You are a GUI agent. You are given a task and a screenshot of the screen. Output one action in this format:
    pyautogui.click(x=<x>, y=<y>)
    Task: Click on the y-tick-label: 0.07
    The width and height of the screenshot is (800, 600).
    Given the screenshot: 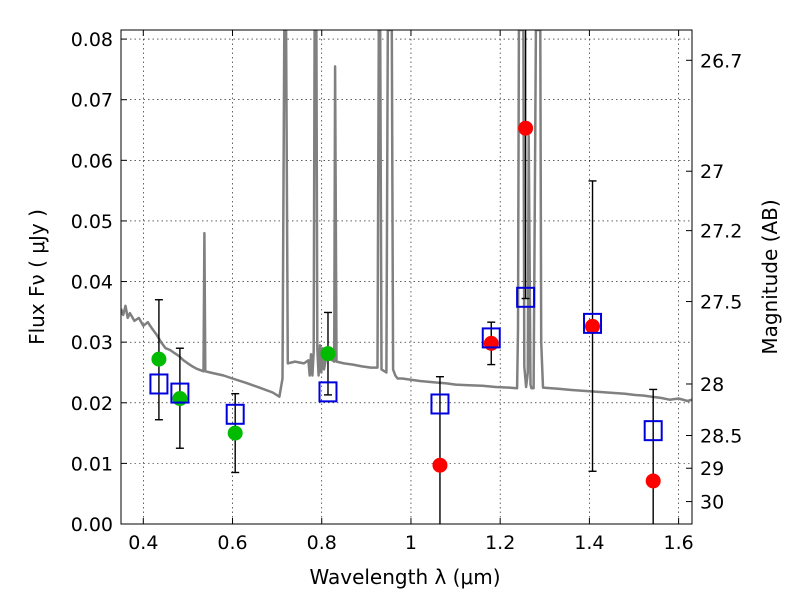 What is the action you would take?
    pyautogui.click(x=92, y=101)
    